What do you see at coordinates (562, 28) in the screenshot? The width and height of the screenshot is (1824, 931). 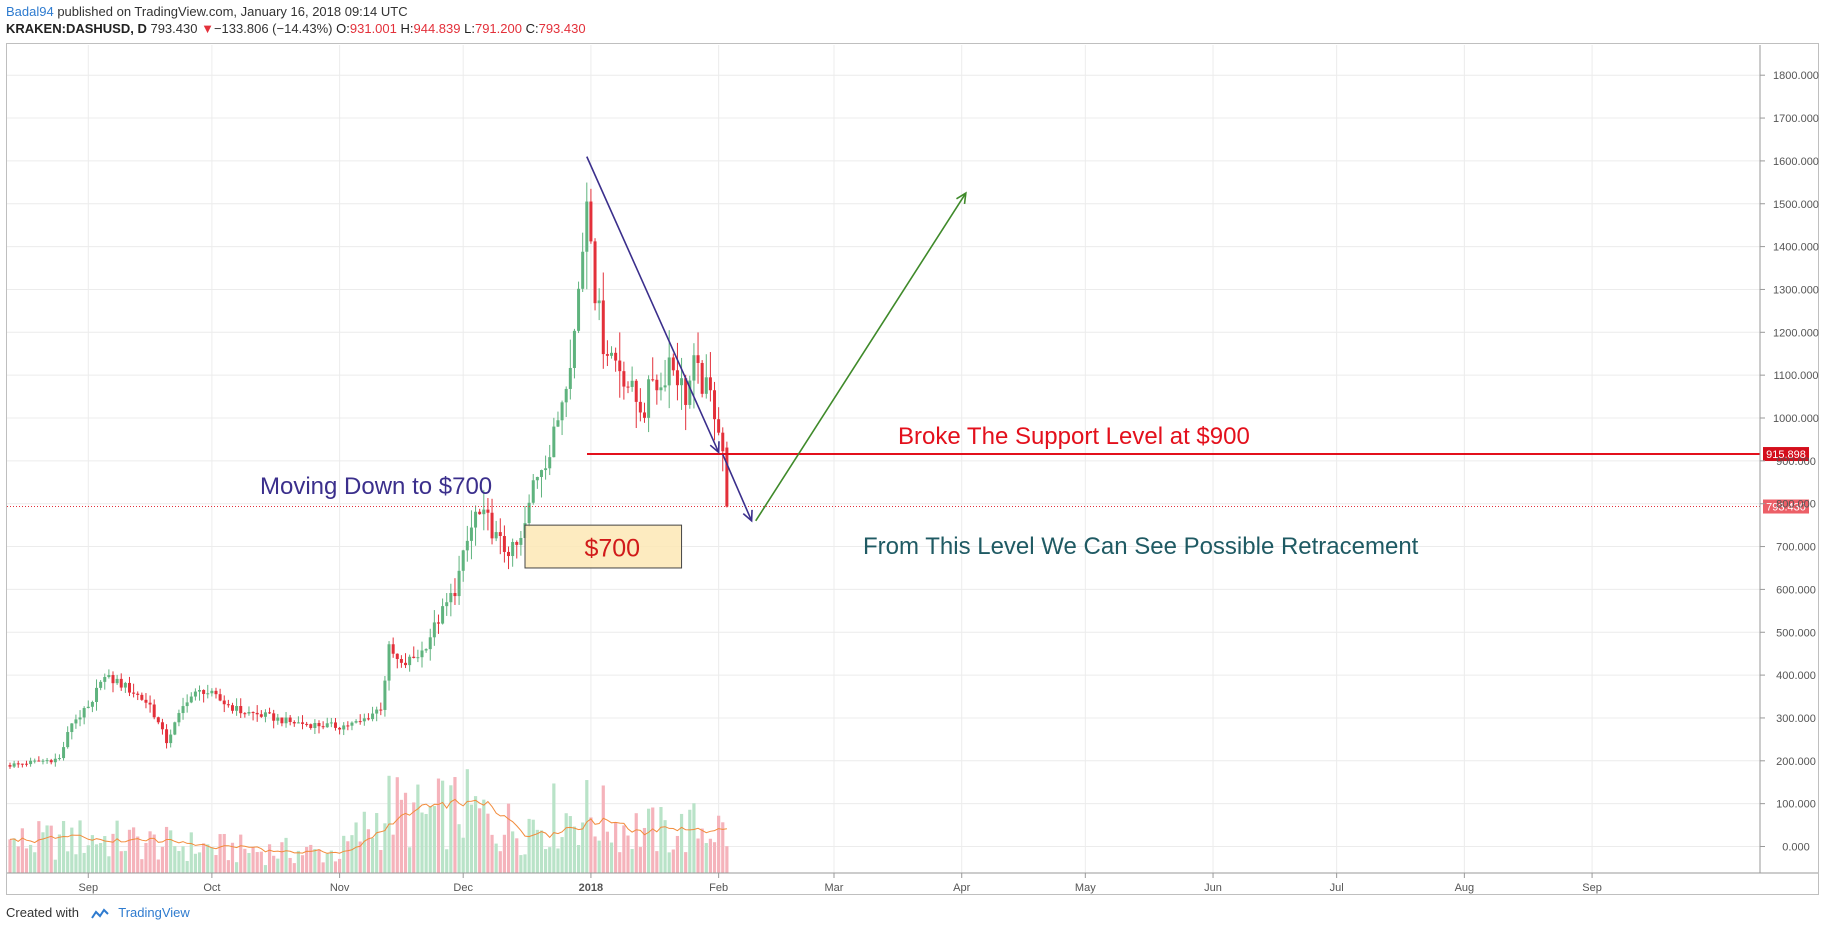 I see `close-value: 793.430` at bounding box center [562, 28].